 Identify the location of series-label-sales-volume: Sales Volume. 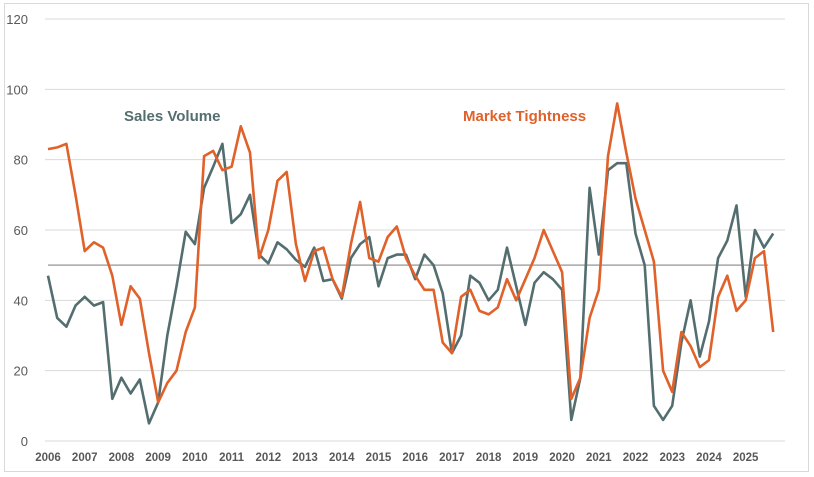
(172, 116).